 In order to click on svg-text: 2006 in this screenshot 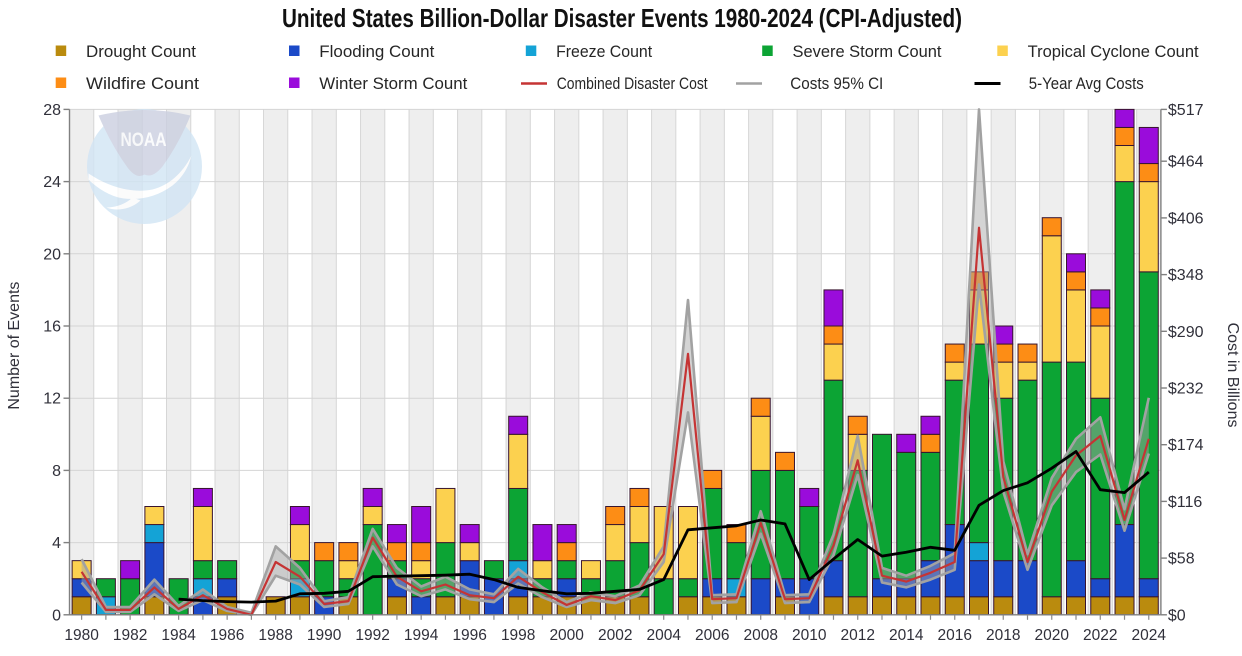, I will do `click(712, 635)`.